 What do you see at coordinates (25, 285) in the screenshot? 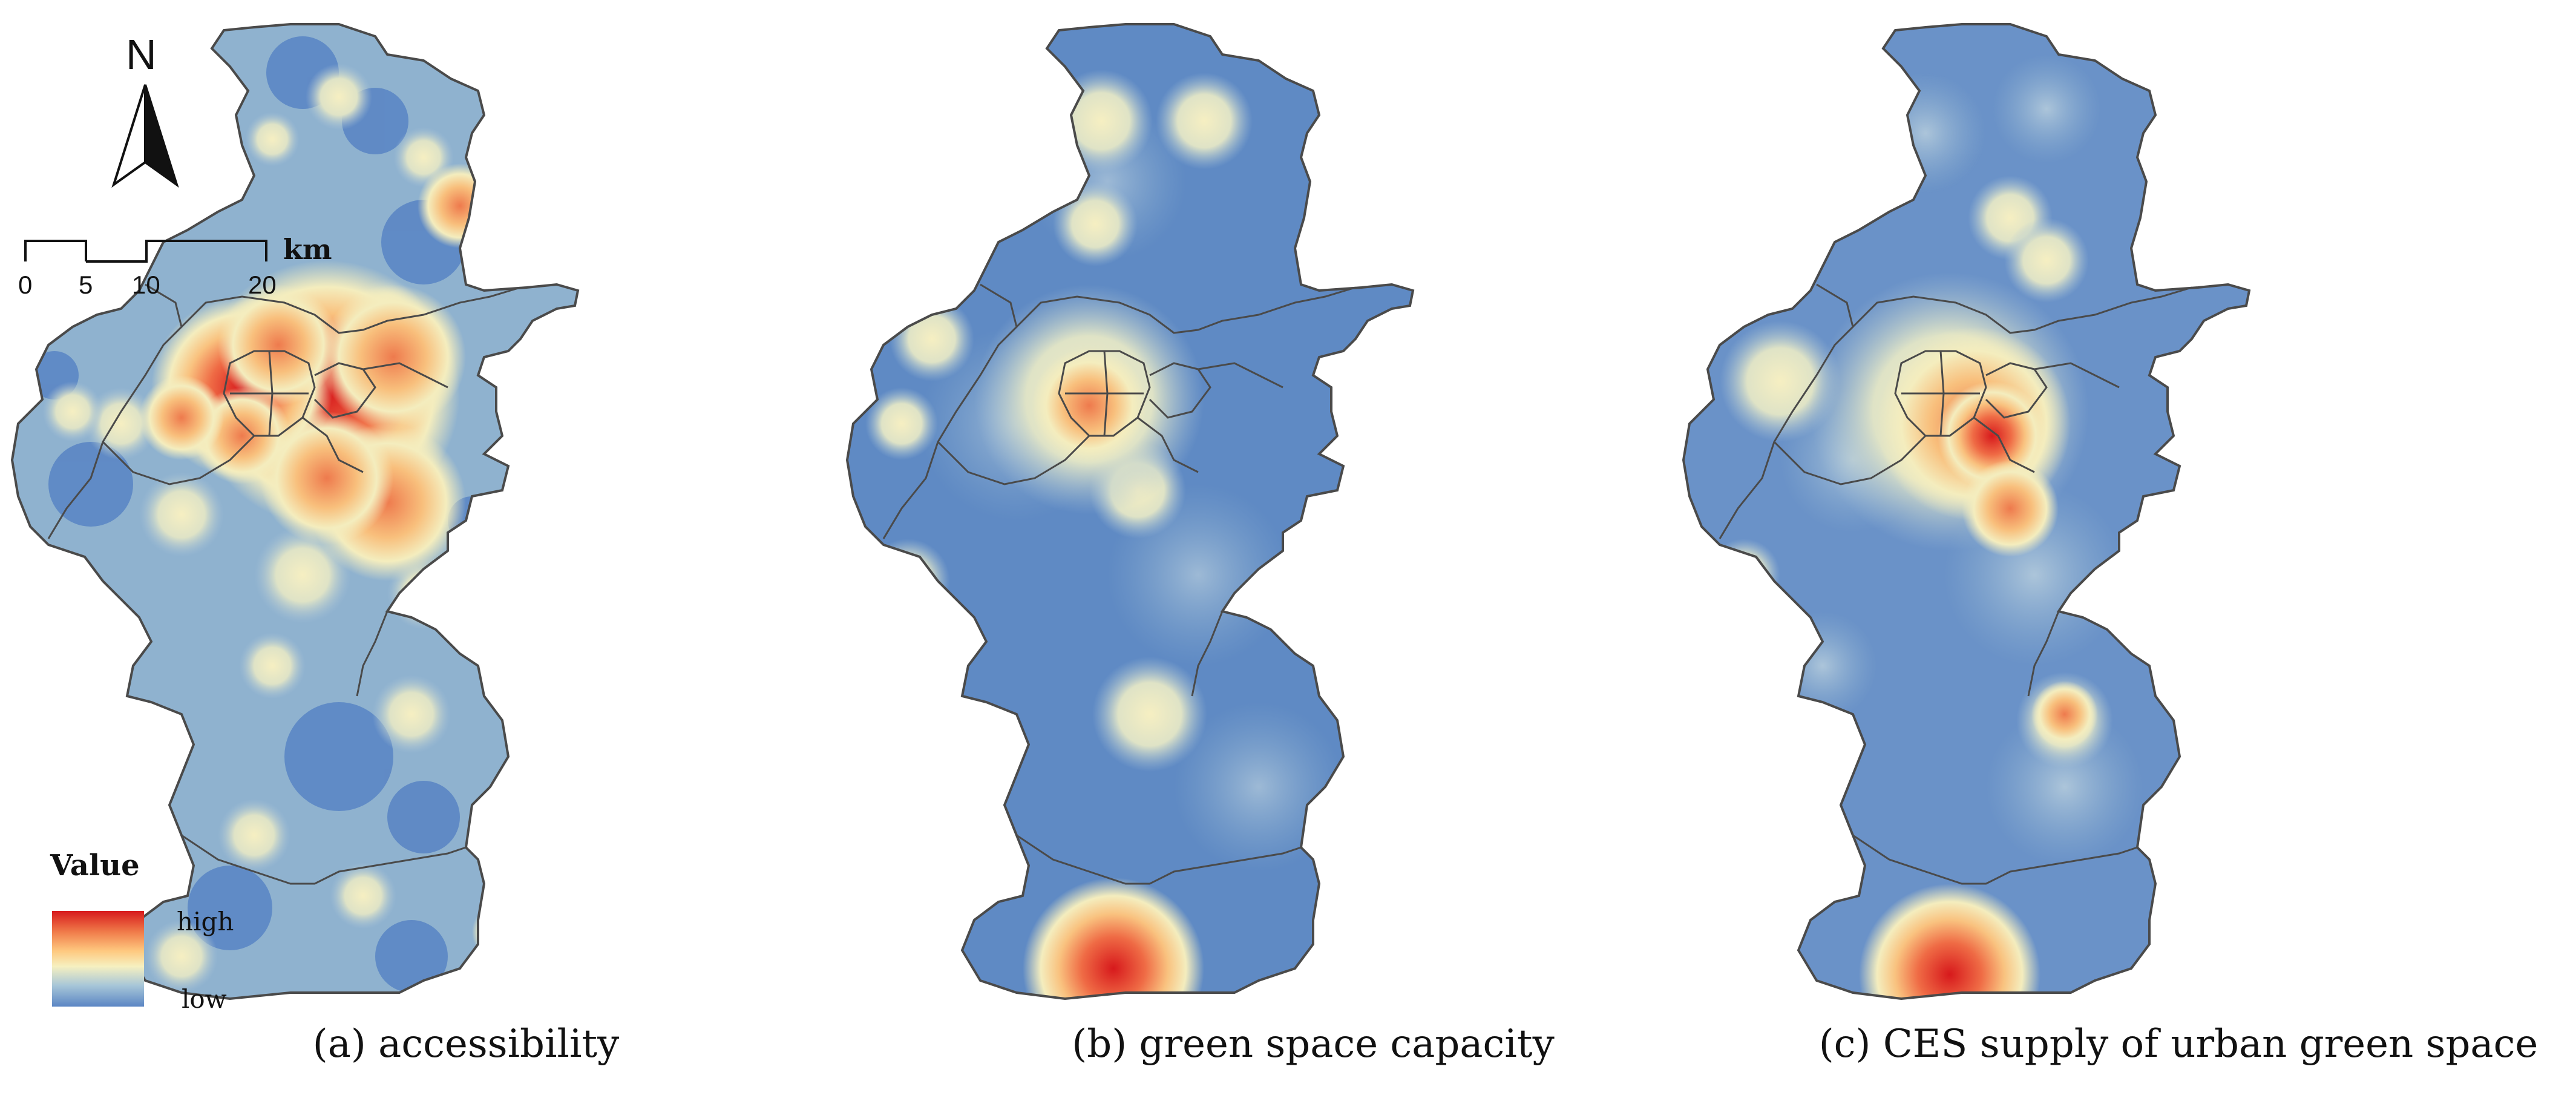
I see `scale-tick-0: 0` at bounding box center [25, 285].